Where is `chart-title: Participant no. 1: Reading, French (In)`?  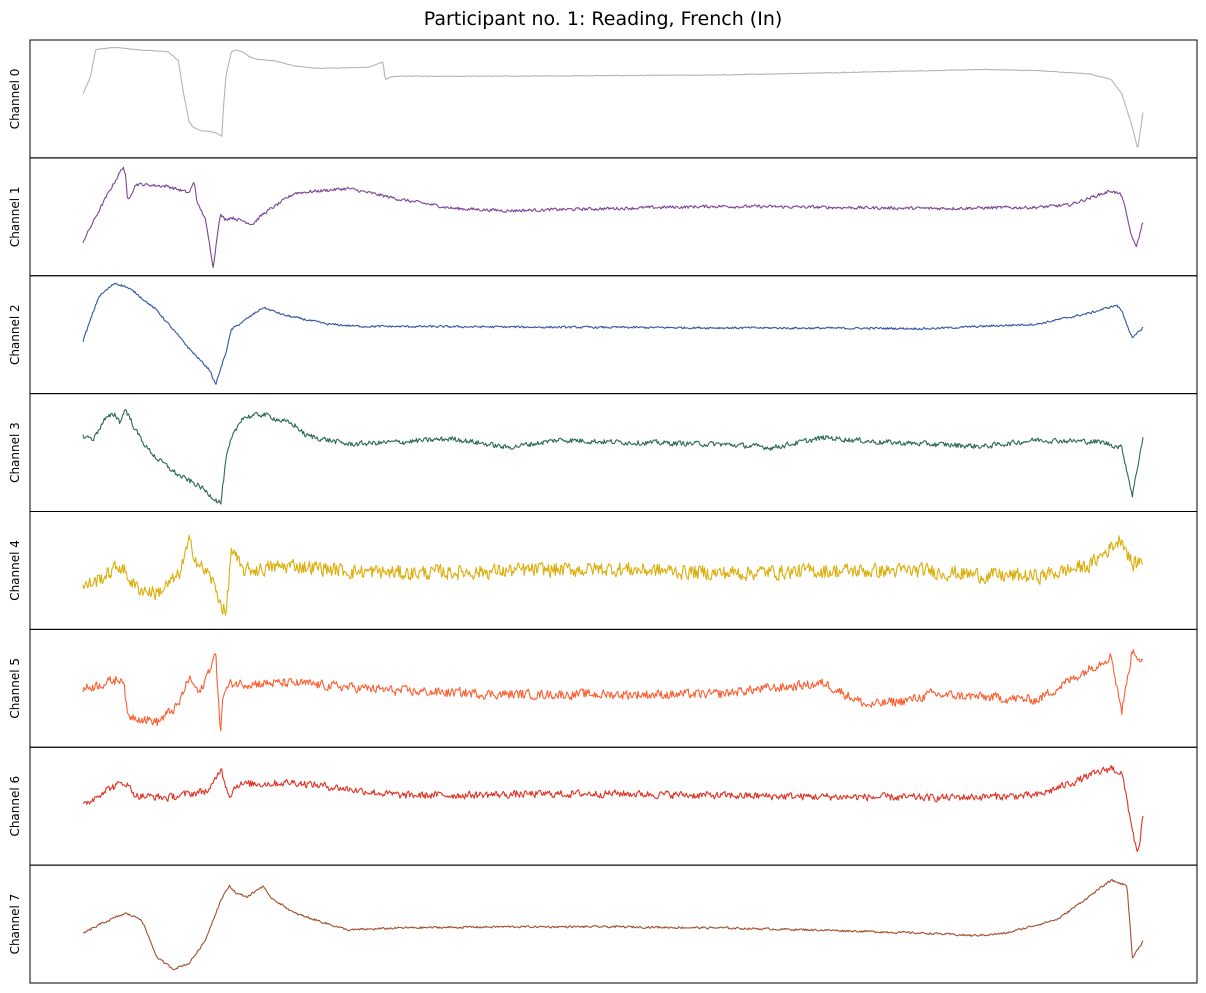 chart-title: Participant no. 1: Reading, French (In) is located at coordinates (603, 19).